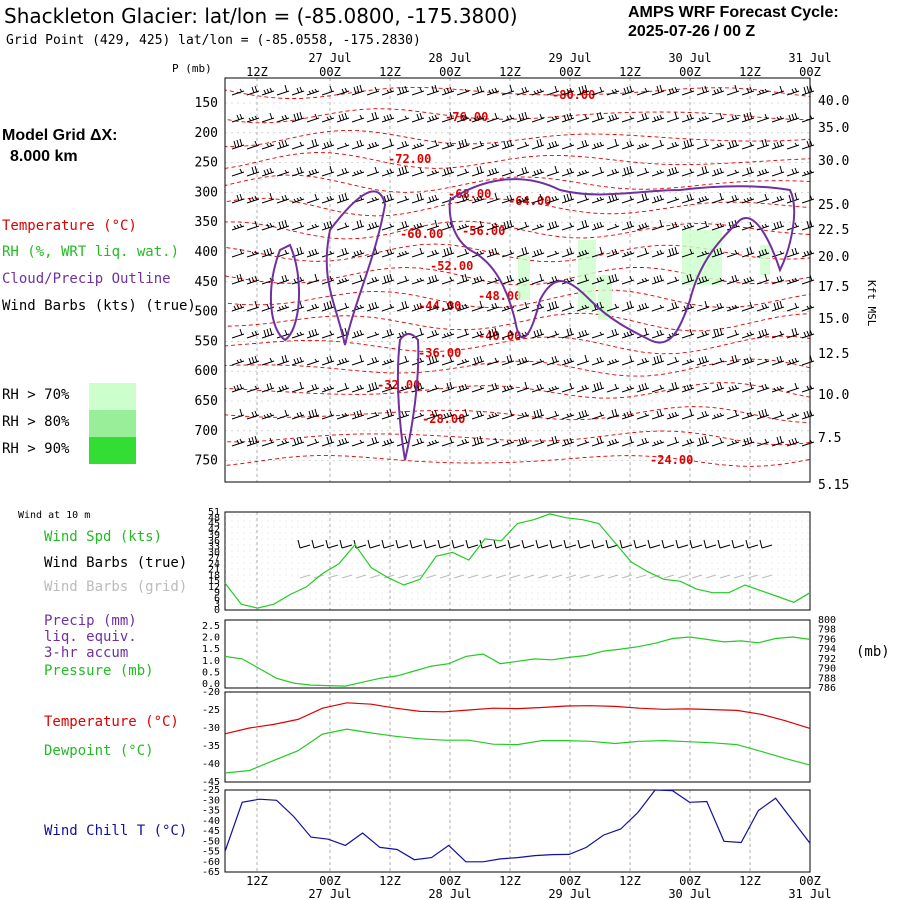 The height and width of the screenshot is (900, 900). What do you see at coordinates (517, 654) in the screenshot?
I see `precip-panel-frame` at bounding box center [517, 654].